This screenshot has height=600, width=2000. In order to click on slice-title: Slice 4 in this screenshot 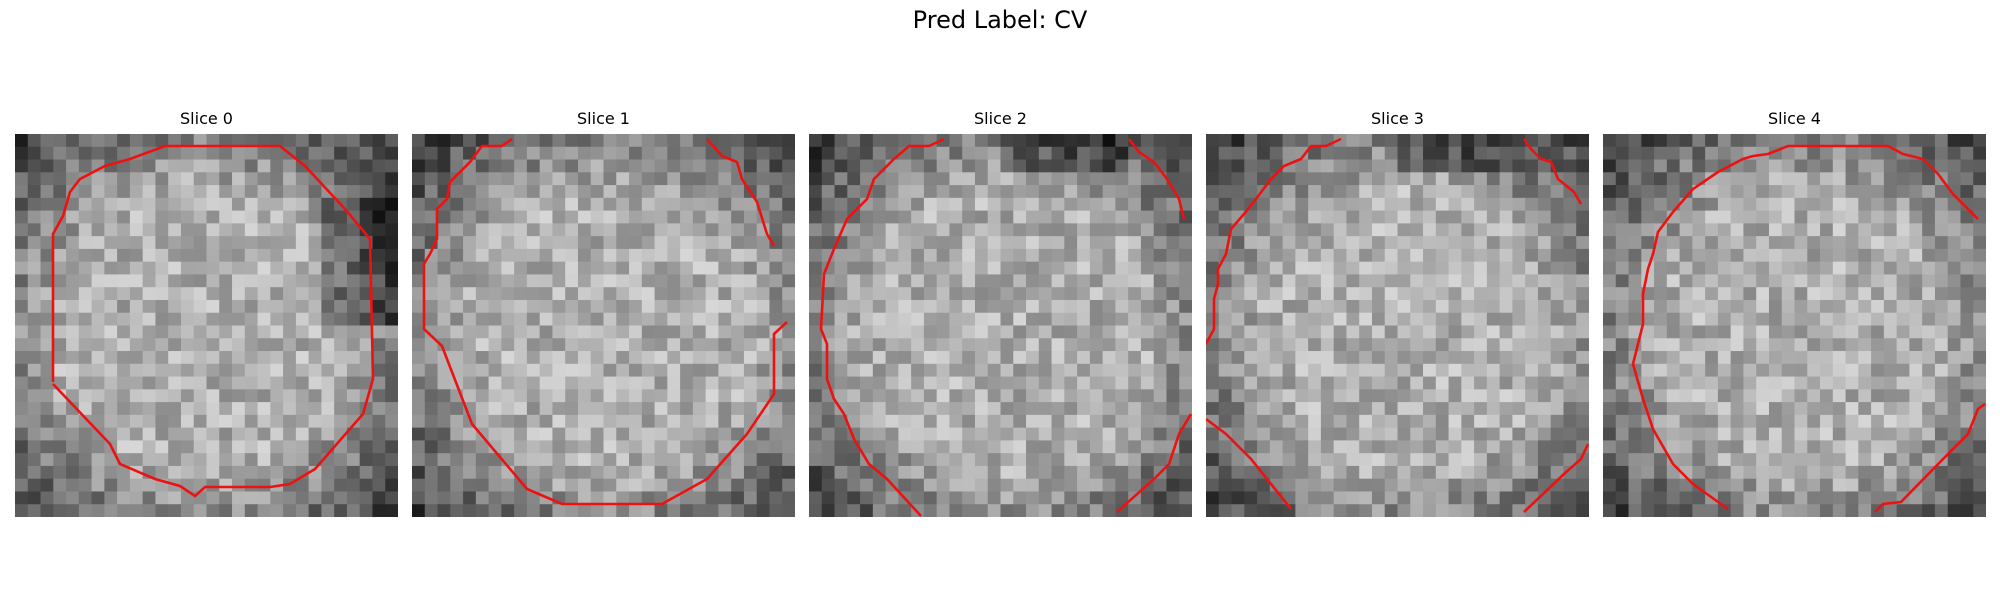, I will do `click(1794, 118)`.